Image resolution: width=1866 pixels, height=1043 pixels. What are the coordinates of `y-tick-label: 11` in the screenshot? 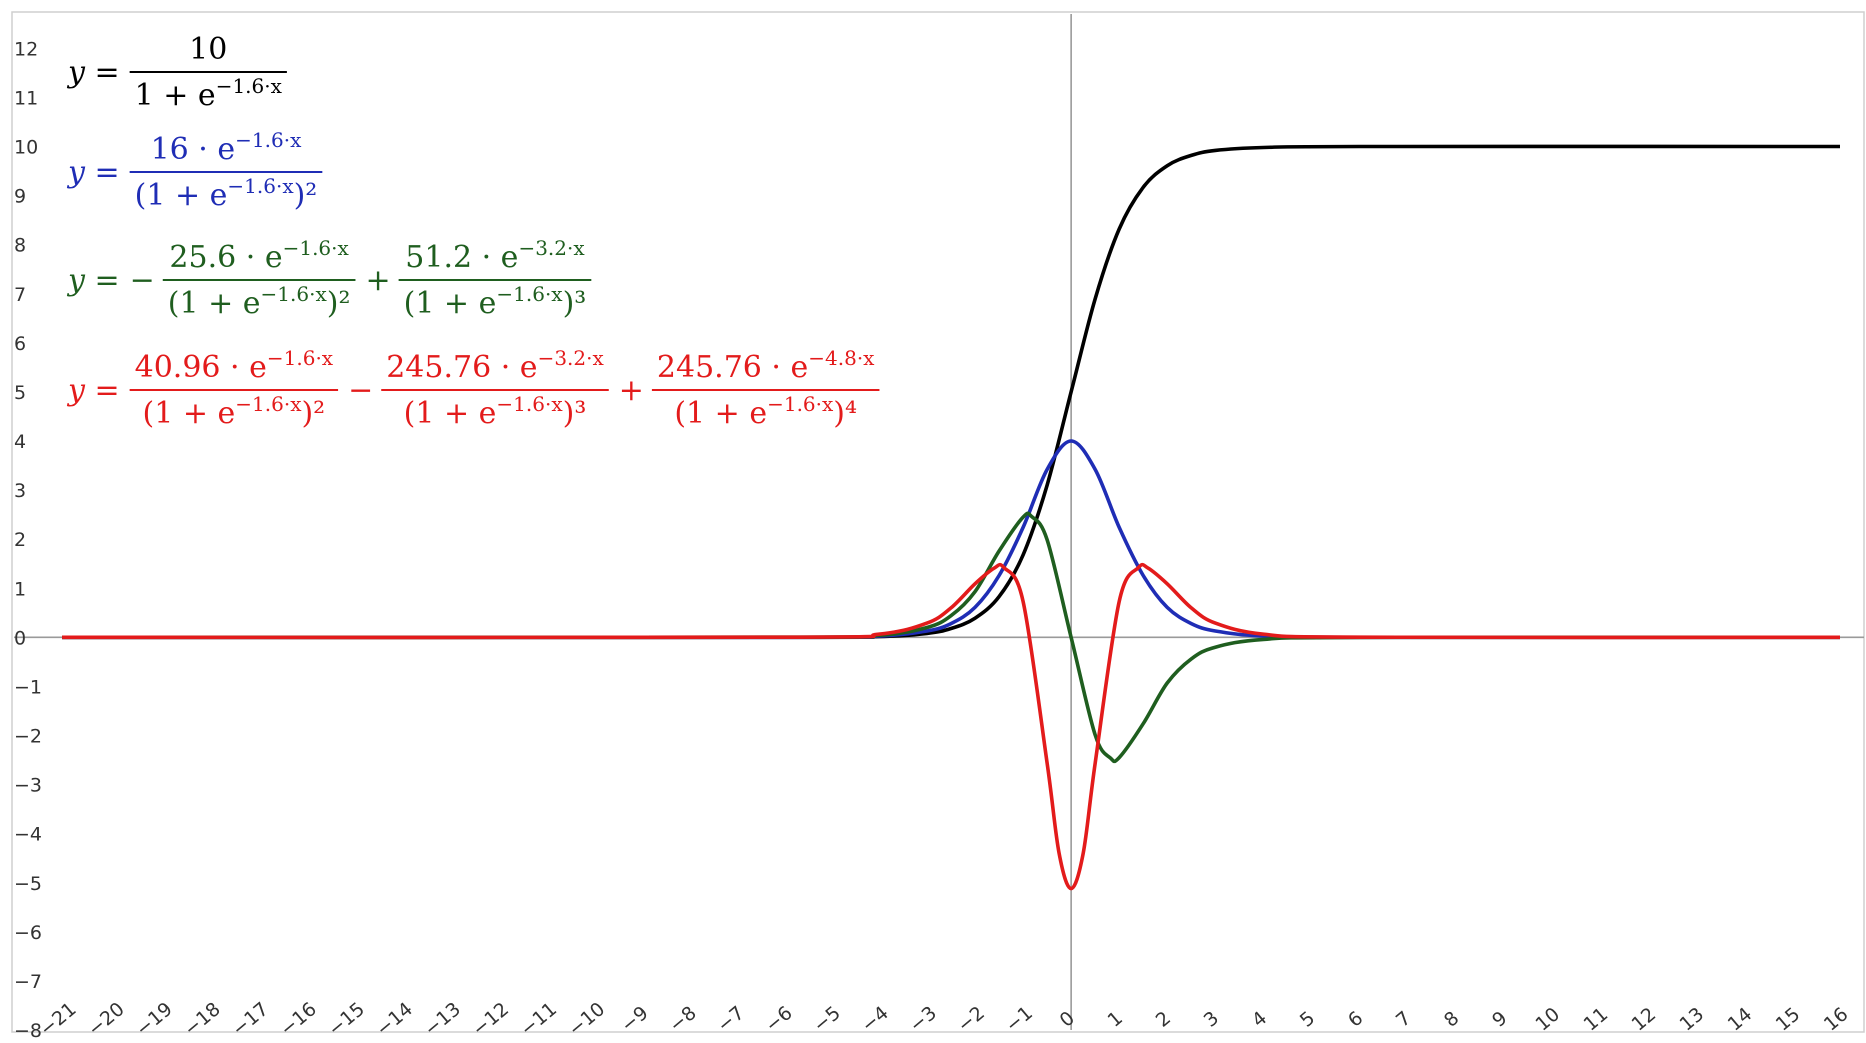 It's located at (26, 98).